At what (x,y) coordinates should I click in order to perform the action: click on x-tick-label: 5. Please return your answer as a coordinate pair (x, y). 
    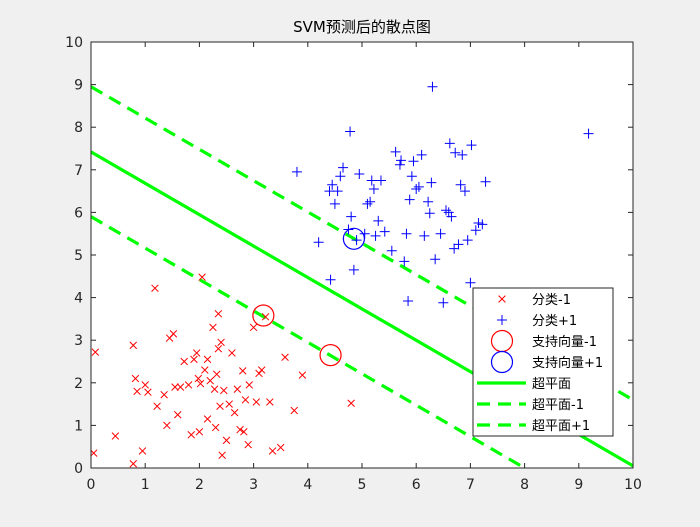
    Looking at the image, I should click on (362, 485).